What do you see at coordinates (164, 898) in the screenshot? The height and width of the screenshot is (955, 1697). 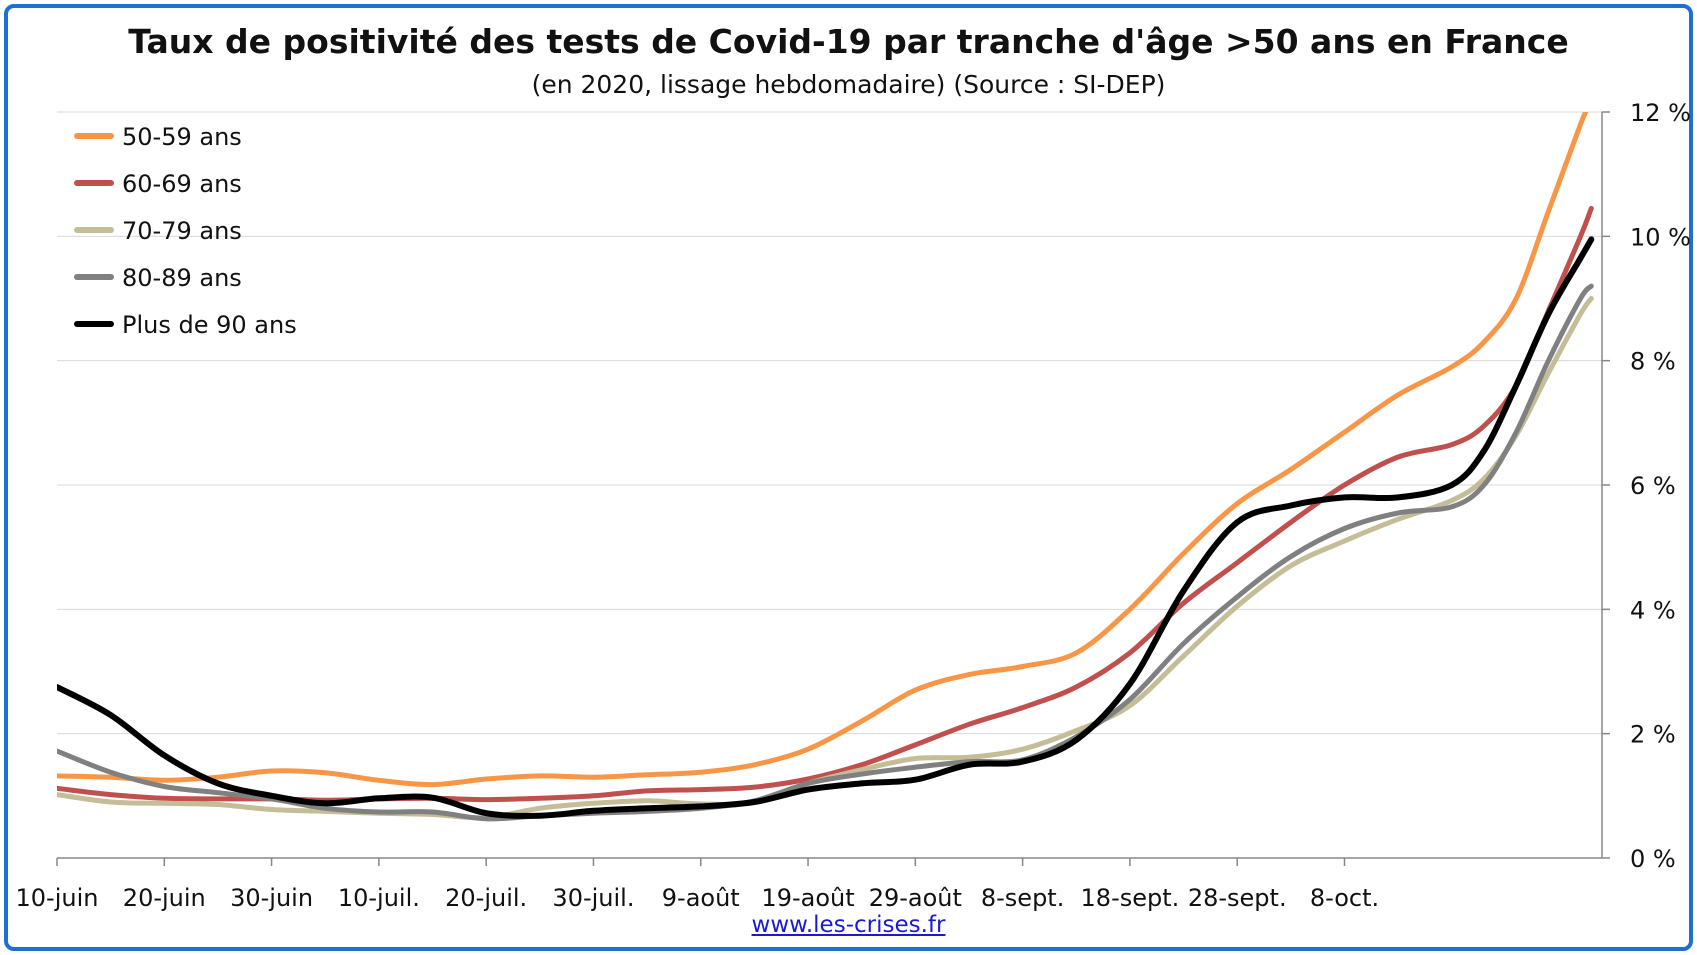 I see `x-tick-label: 20-juin` at bounding box center [164, 898].